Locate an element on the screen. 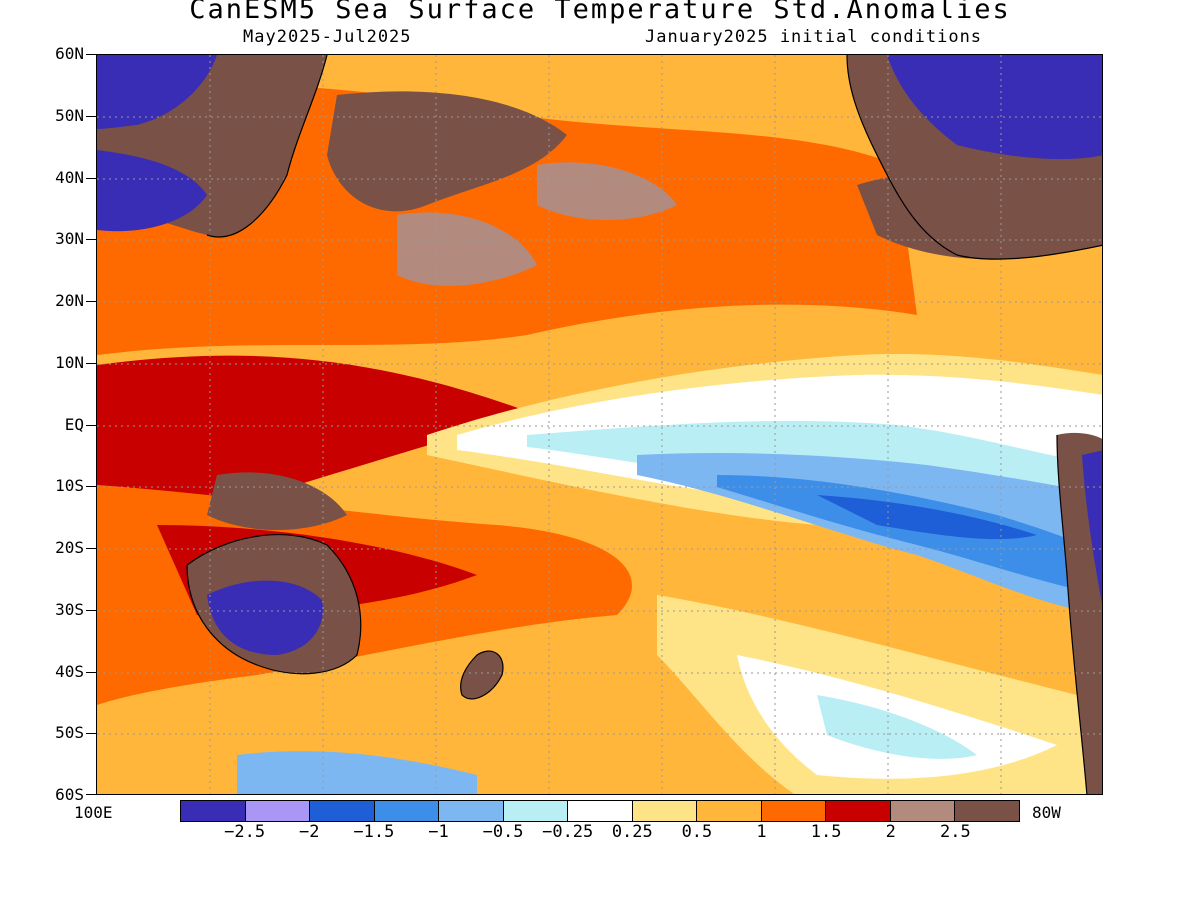 This screenshot has width=1200, height=900. cold-tongue-core is located at coordinates (927, 517).